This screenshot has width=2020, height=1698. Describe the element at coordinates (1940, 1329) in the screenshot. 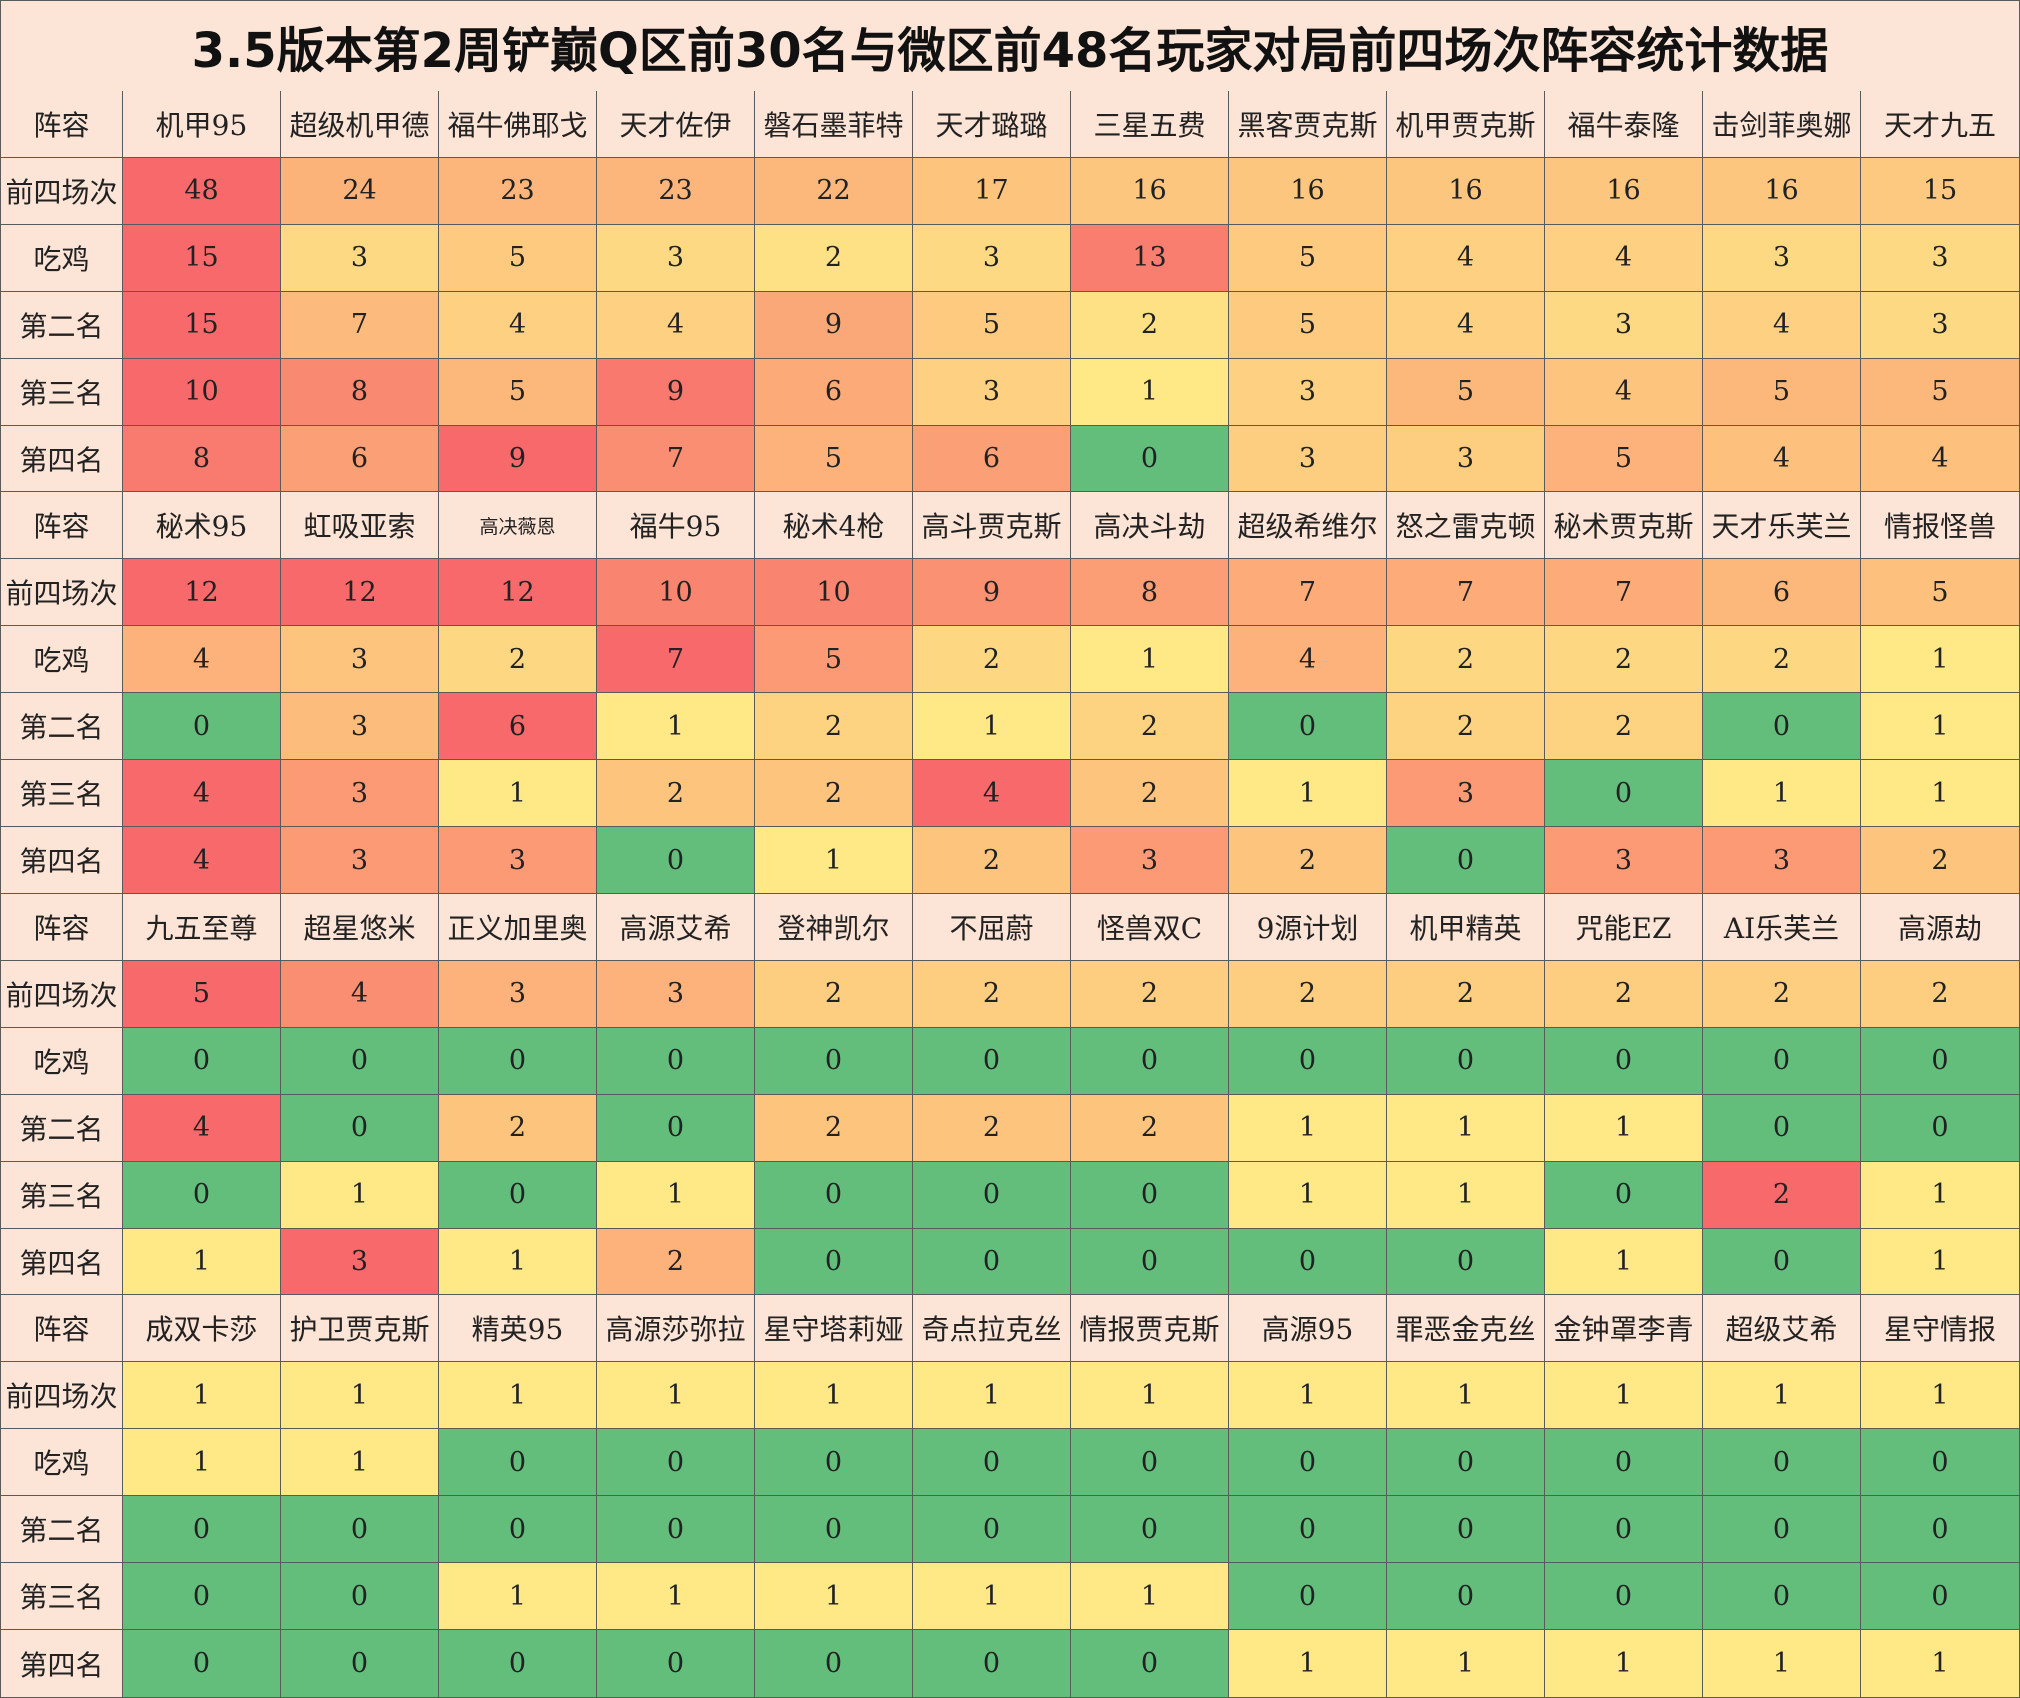

I see `lineup-name-cell: 星守情报` at that location.